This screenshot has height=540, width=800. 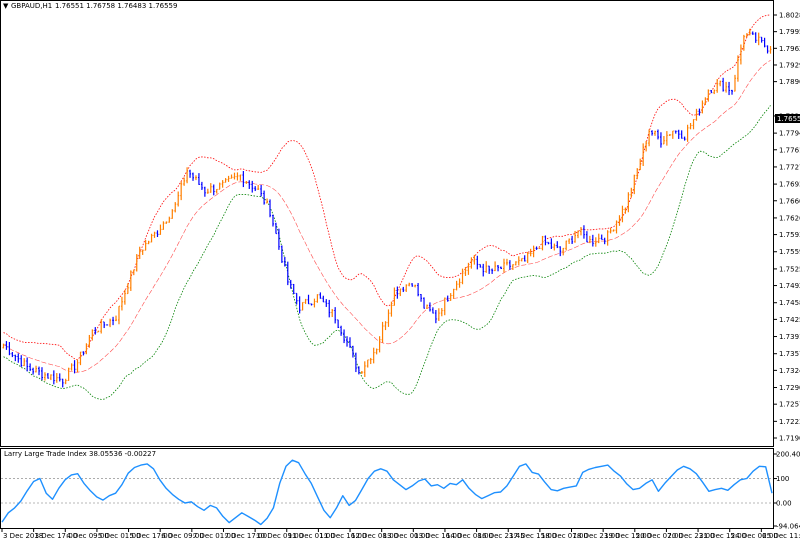 I want to click on symbol-header: GBPAUD,H1, so click(x=31, y=6).